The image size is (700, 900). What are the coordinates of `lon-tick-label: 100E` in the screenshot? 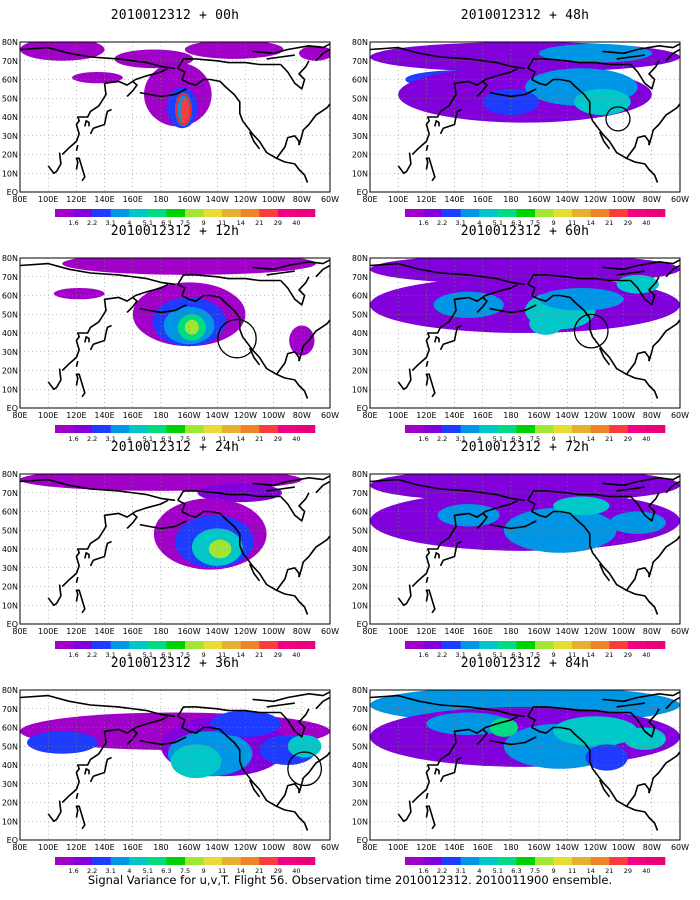 It's located at (48, 847).